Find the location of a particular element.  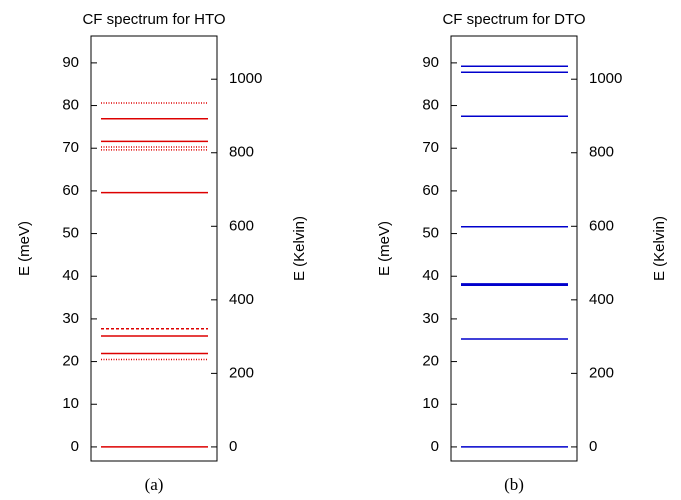

panel-title: CF spectrum for HTO is located at coordinates (153, 19).